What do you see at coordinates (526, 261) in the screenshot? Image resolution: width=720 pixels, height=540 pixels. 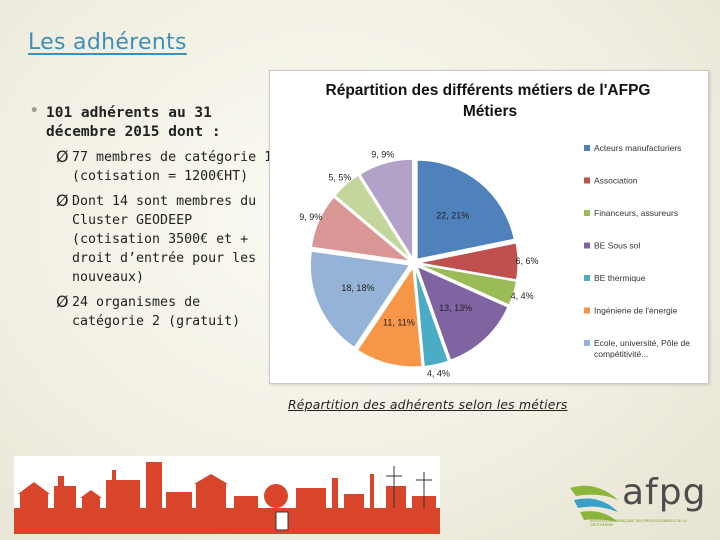 I see `slice-data-label: 6, 6%` at bounding box center [526, 261].